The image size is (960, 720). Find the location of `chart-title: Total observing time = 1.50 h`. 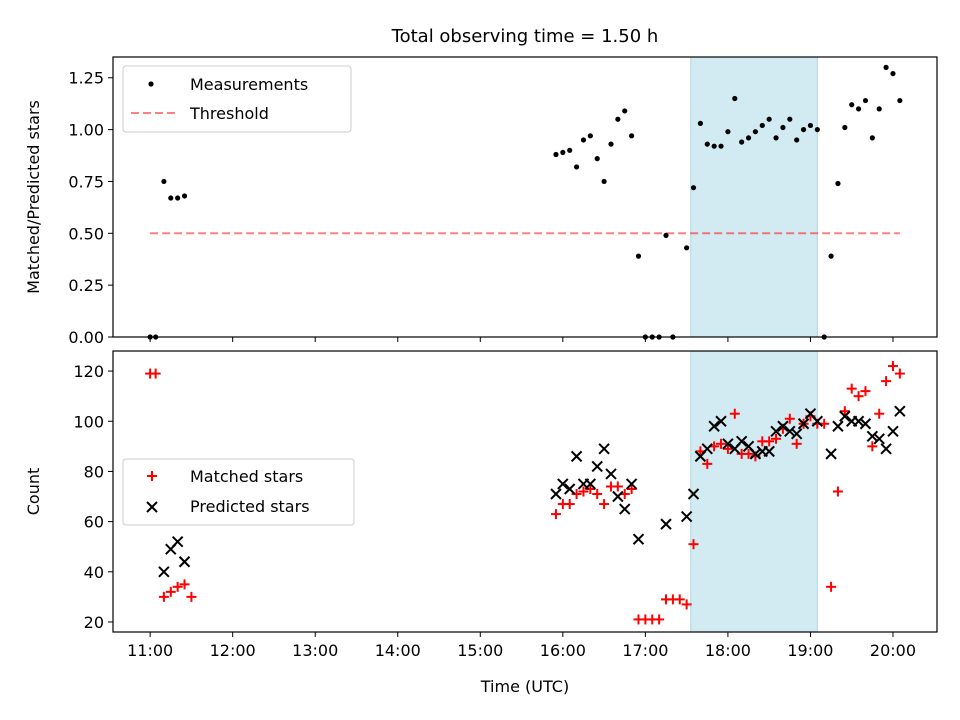

chart-title: Total observing time = 1.50 h is located at coordinates (525, 36).